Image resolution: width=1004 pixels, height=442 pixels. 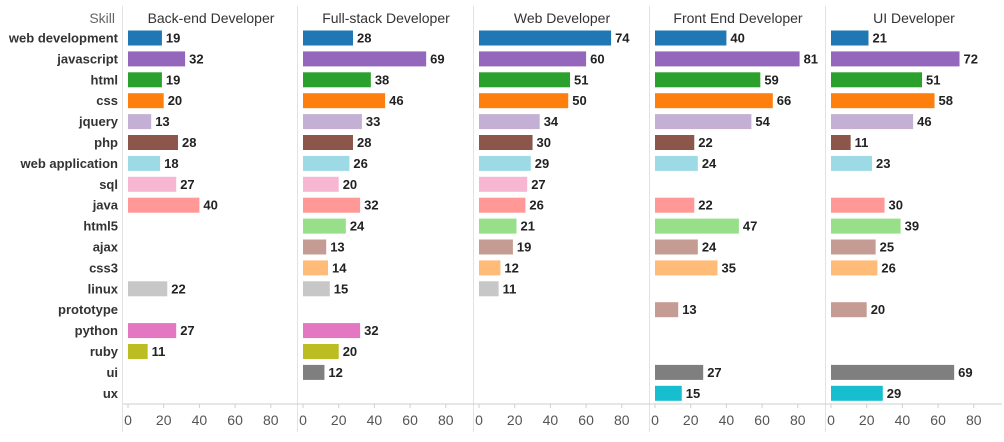 I want to click on skill-label-html: html, so click(x=104, y=79).